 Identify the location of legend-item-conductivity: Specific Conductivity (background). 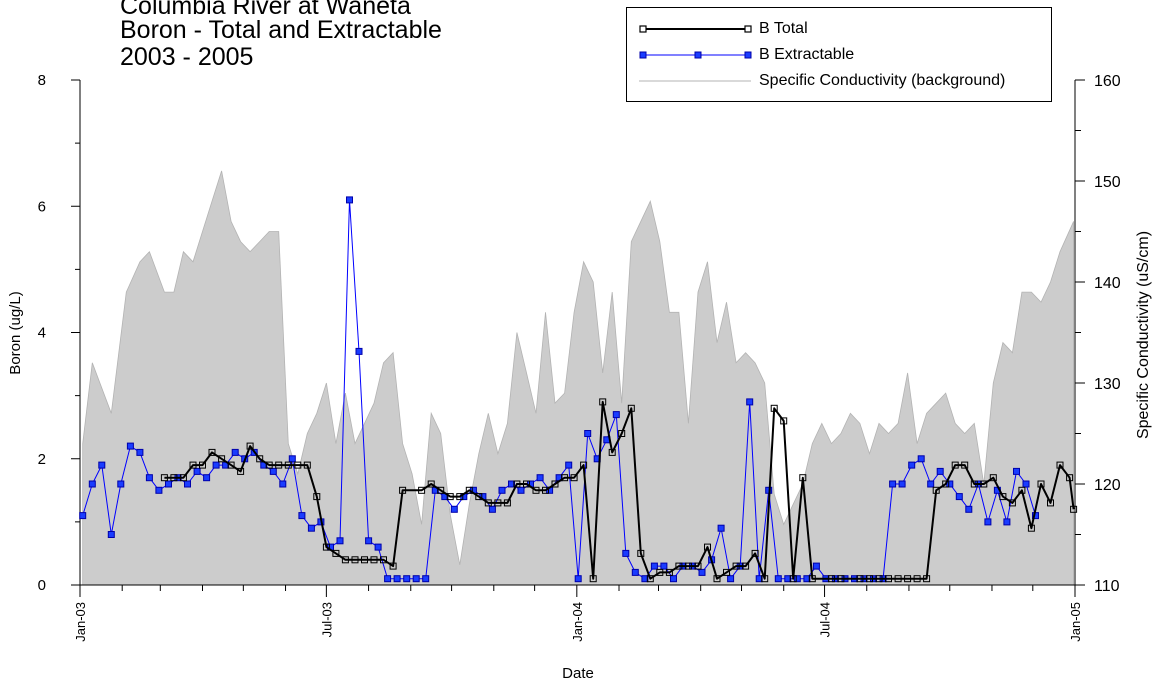
(839, 81).